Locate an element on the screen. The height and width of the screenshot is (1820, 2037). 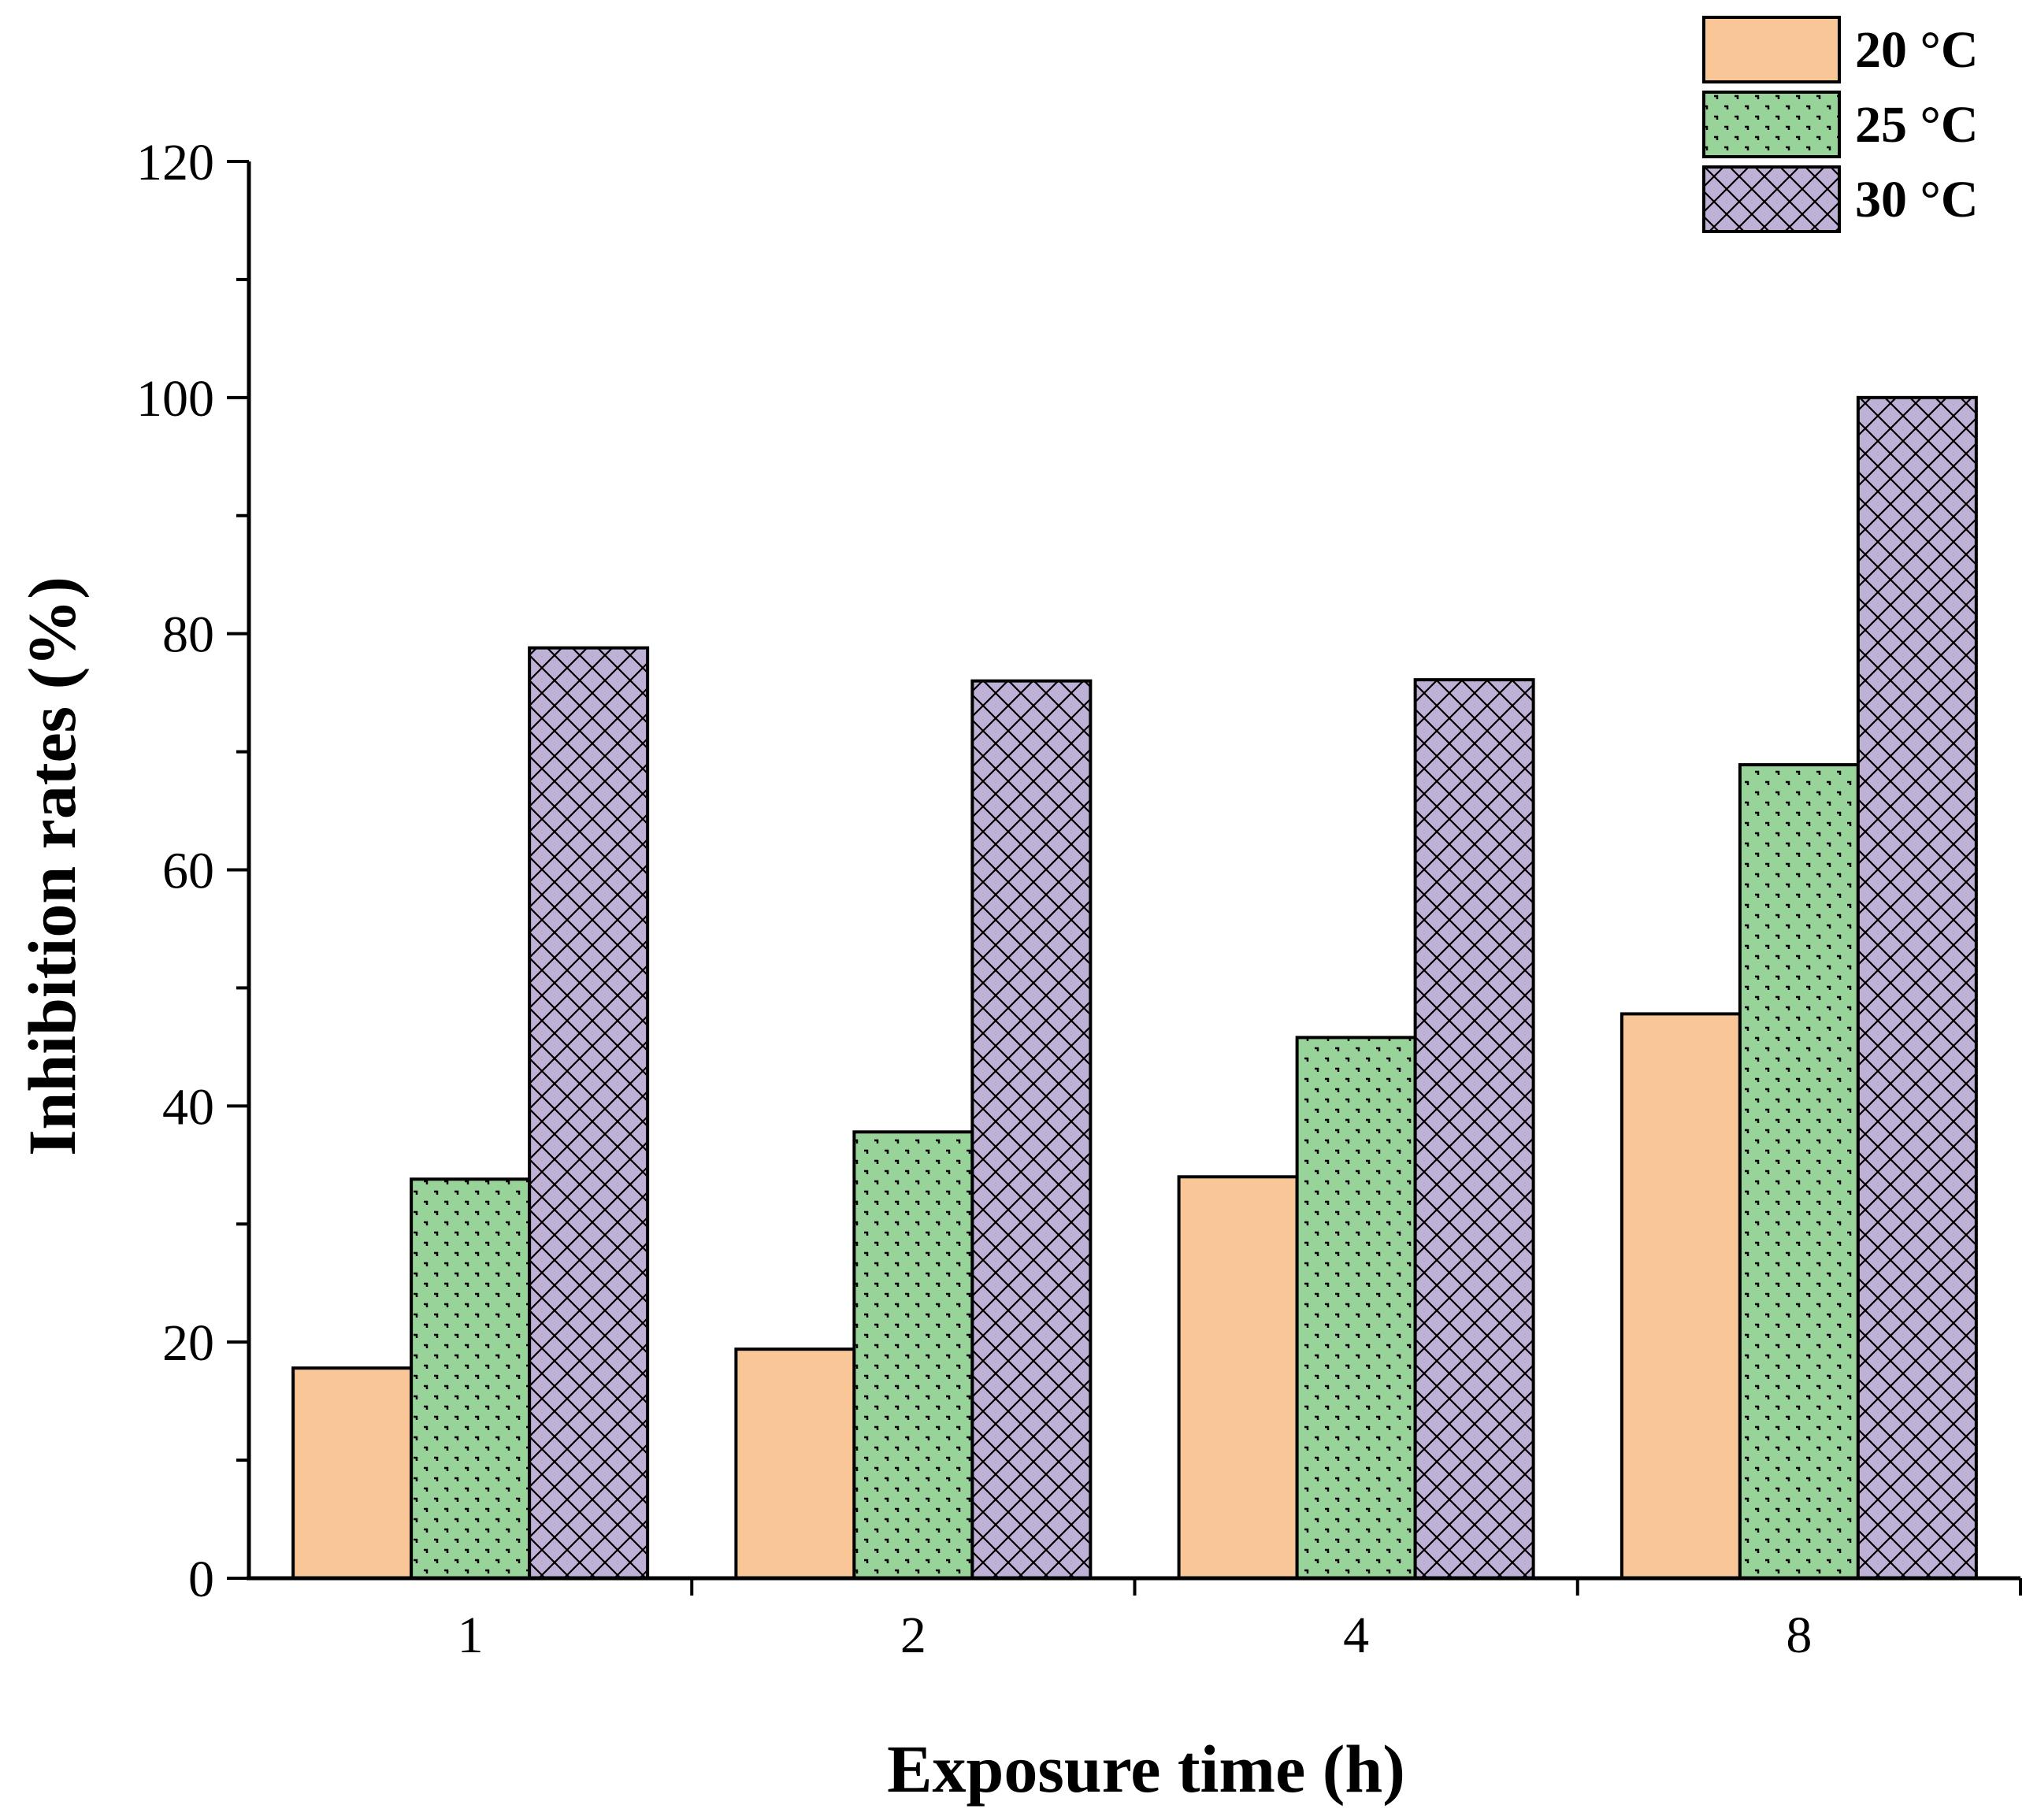
legend: 20 °C 25 °C 30 °C is located at coordinates (1840, 125).